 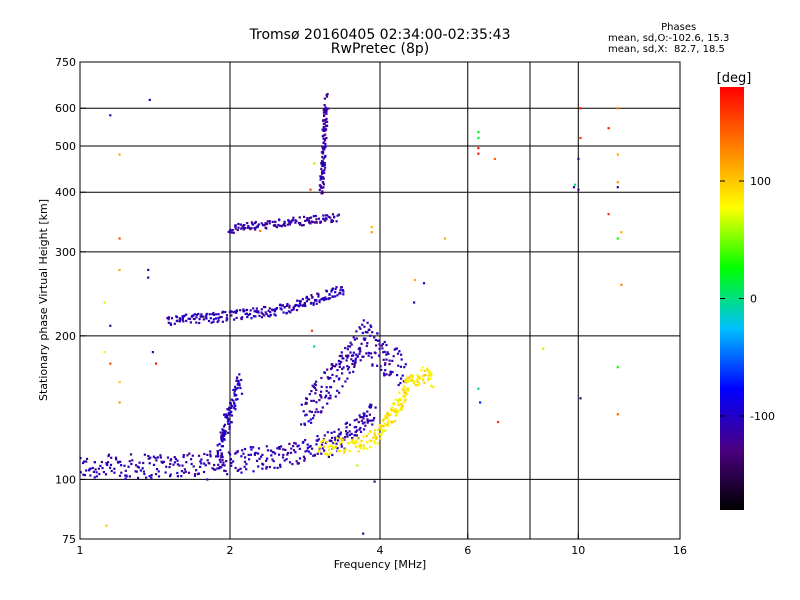 What do you see at coordinates (680, 550) in the screenshot?
I see `x-tick-label: 16` at bounding box center [680, 550].